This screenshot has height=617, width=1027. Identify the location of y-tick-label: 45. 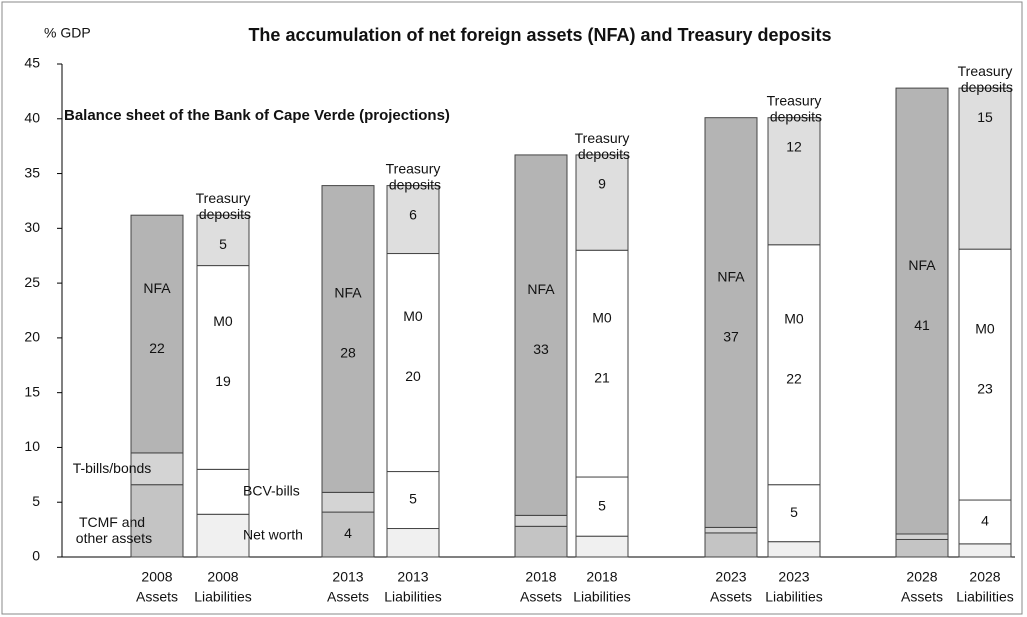
(32, 63).